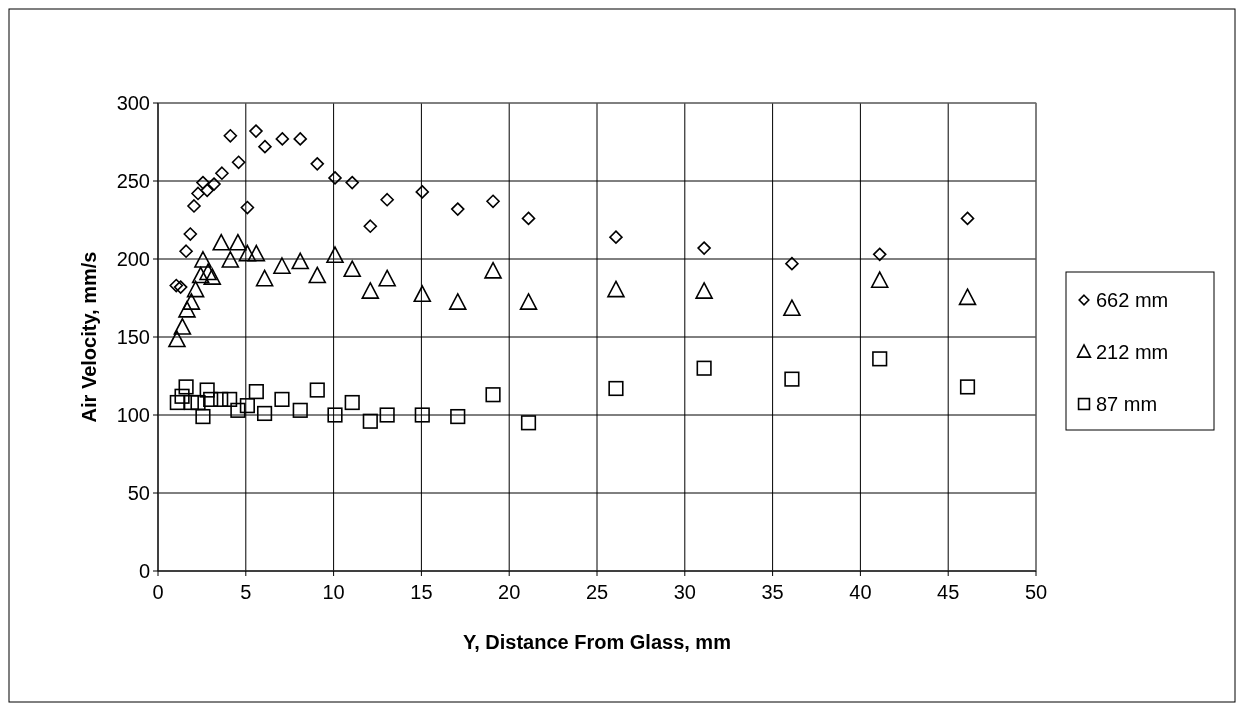  I want to click on y-tick-label: 50, so click(138, 493).